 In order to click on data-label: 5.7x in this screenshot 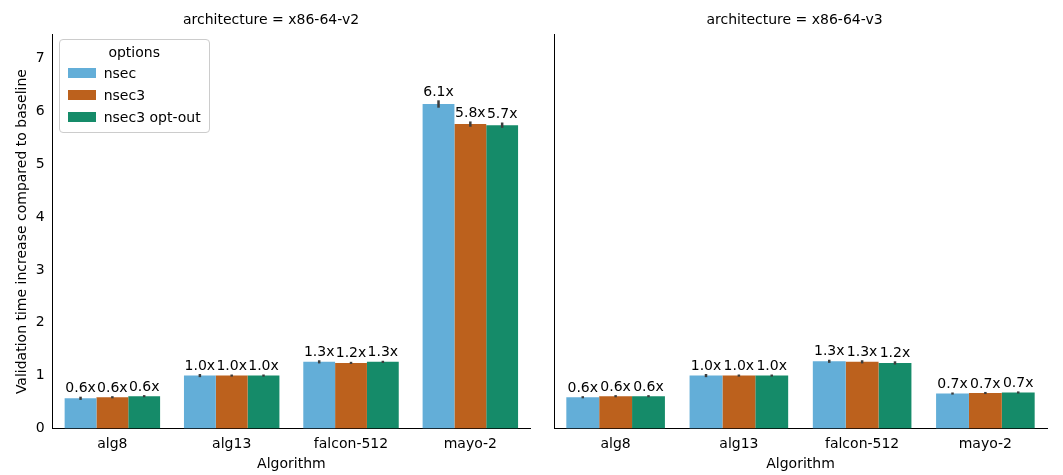, I will do `click(502, 113)`.